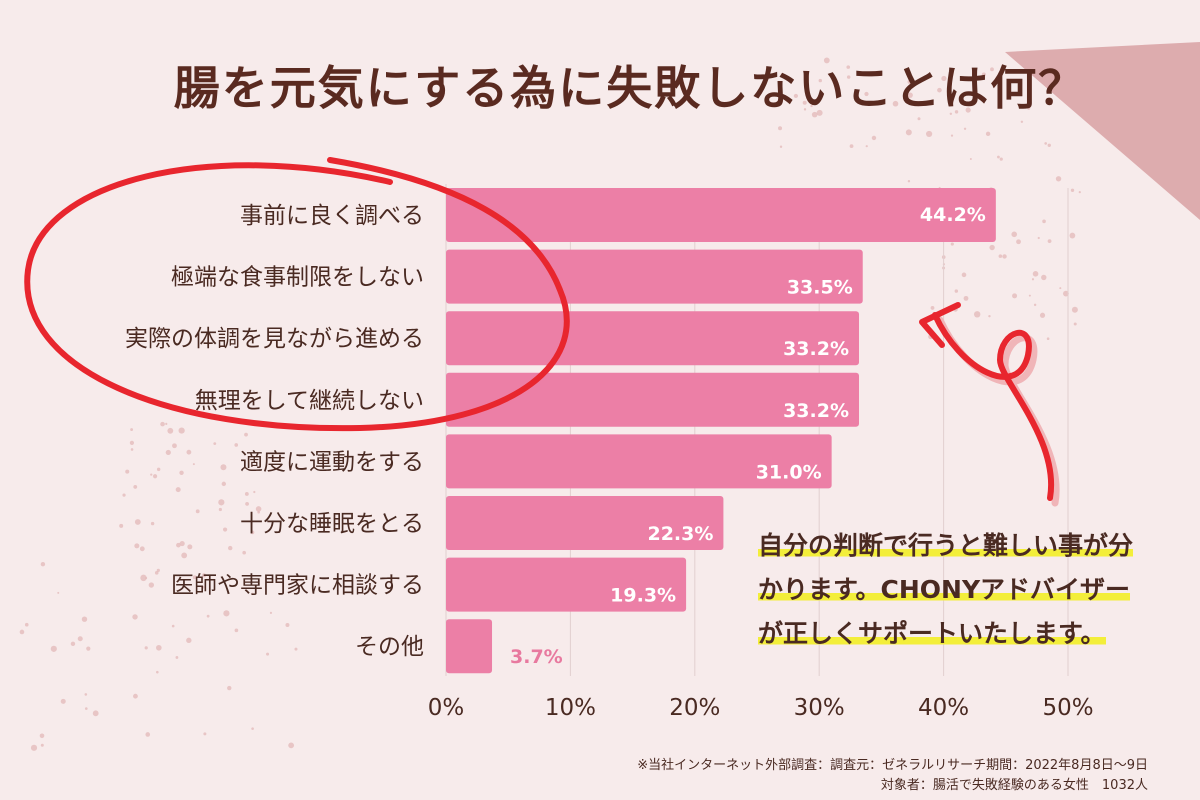 The height and width of the screenshot is (800, 1200). I want to click on callout-line-1: 自分の判断で行うと難しい事が分, so click(946, 545).